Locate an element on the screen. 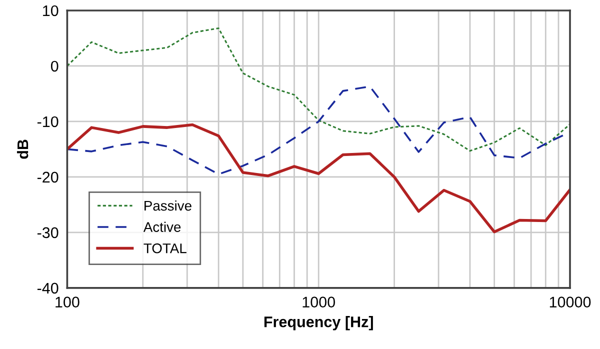 The height and width of the screenshot is (349, 600). legend-label: Passive is located at coordinates (168, 205).